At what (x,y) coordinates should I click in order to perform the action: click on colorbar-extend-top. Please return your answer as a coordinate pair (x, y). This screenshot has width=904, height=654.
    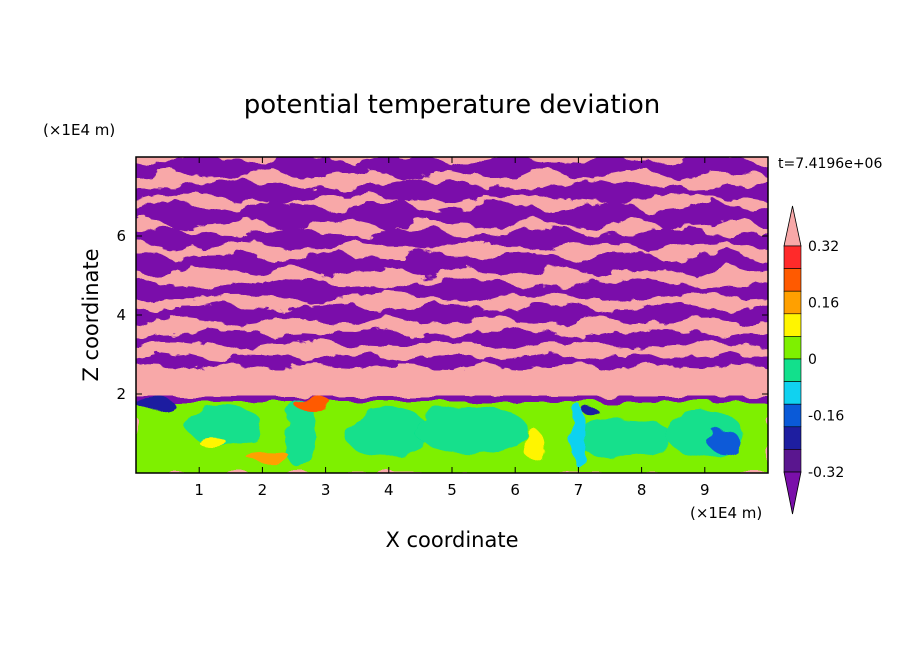
    Looking at the image, I should click on (792, 226).